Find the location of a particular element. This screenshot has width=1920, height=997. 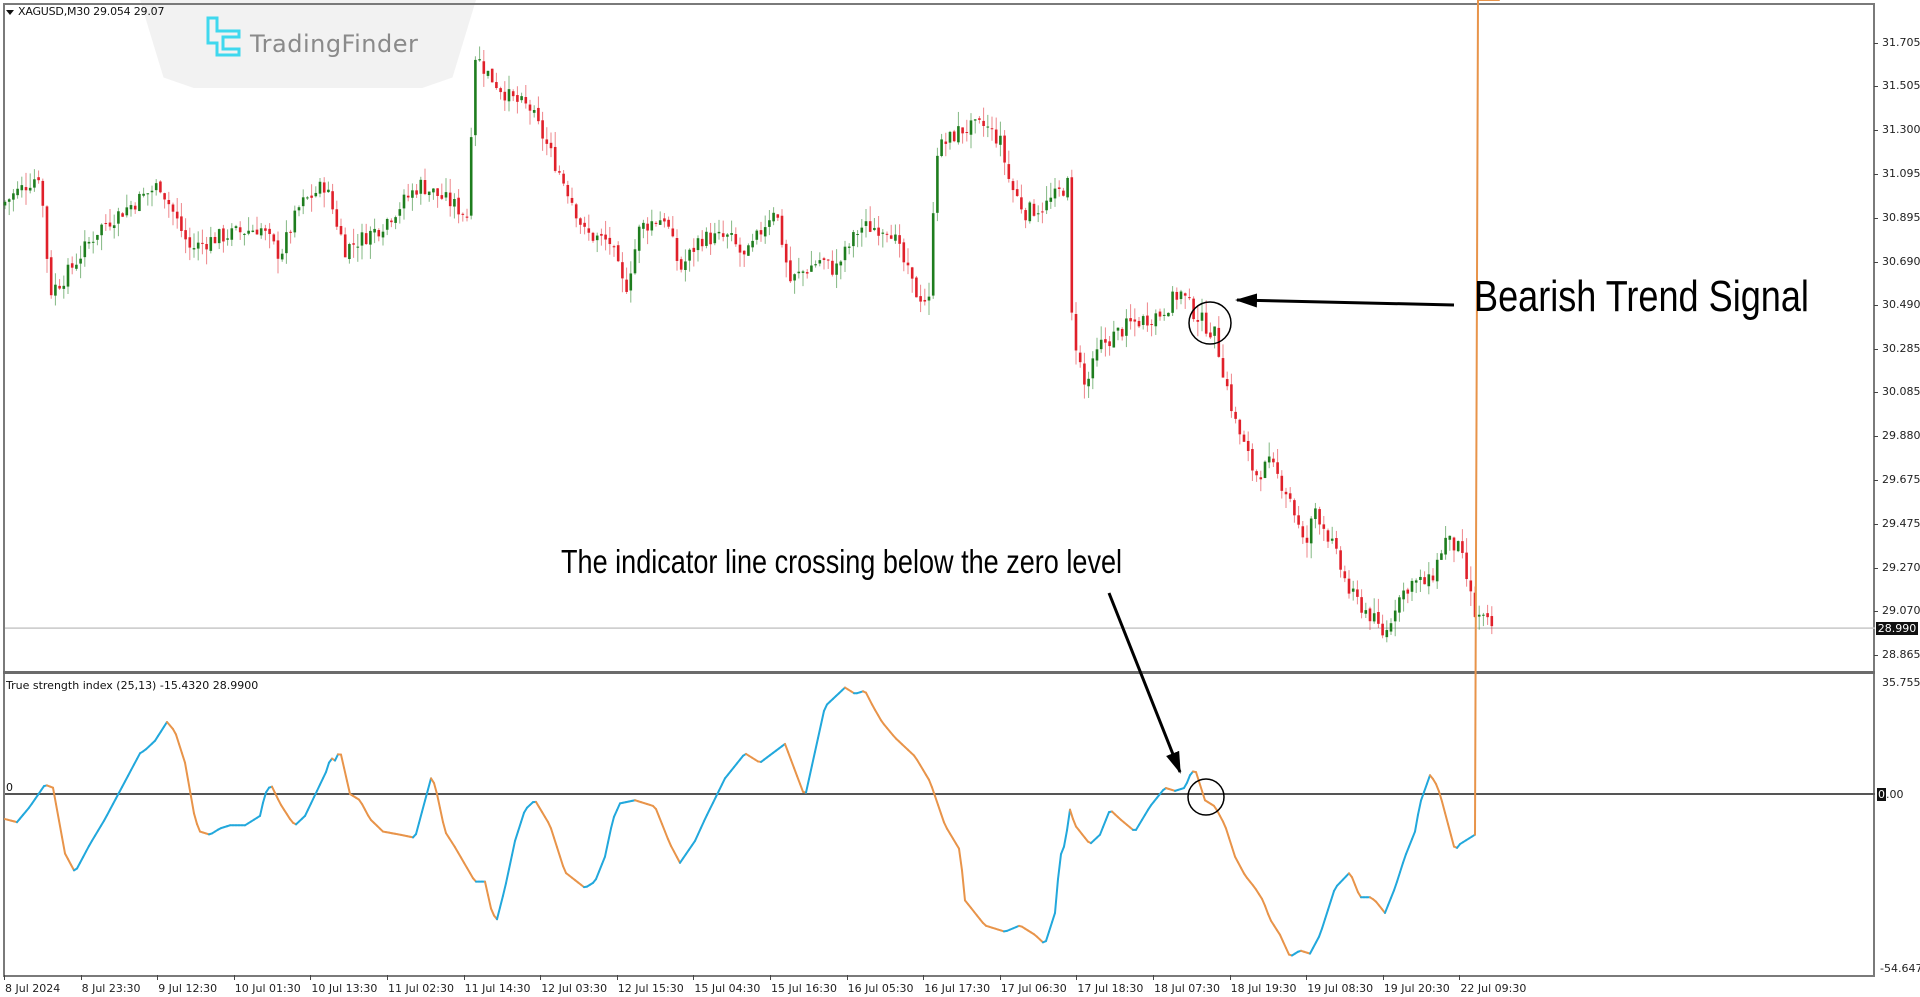

time-label: 8 Jul 2024 is located at coordinates (33, 988).